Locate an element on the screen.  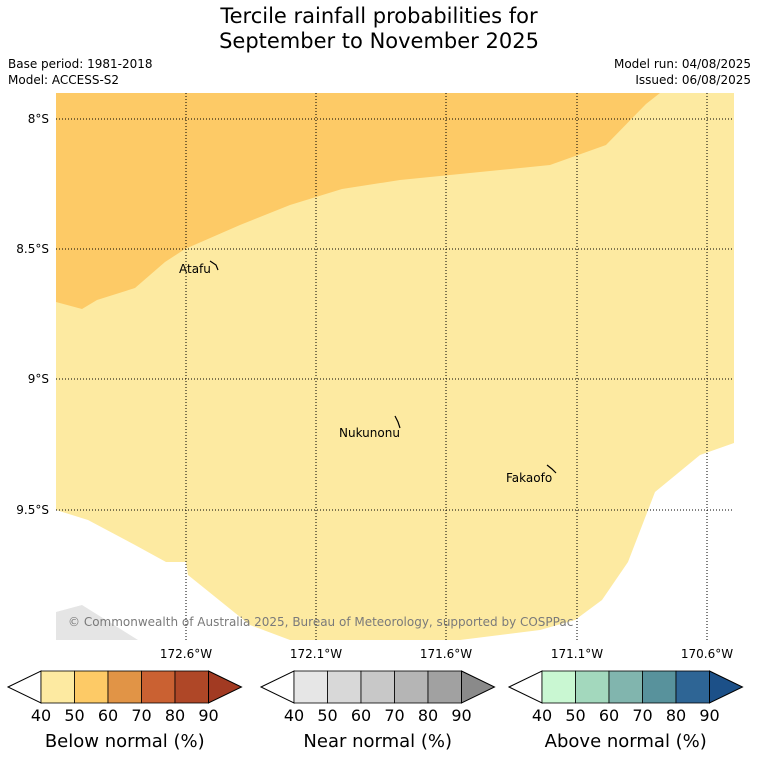
colorbar-near-tick: 70 is located at coordinates (394, 715).